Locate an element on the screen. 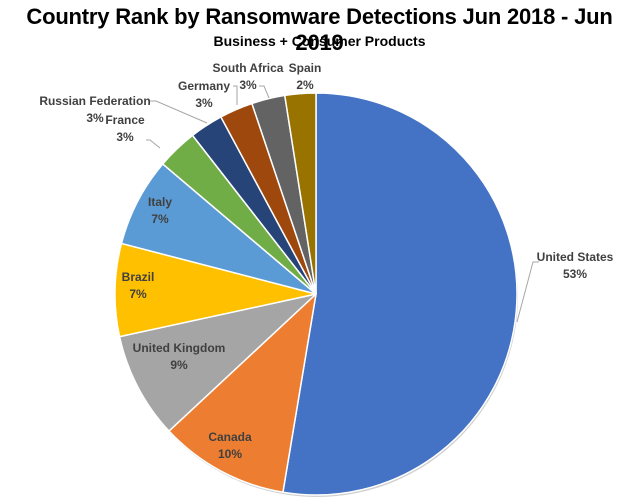  pie-slice-canada is located at coordinates (242, 393).